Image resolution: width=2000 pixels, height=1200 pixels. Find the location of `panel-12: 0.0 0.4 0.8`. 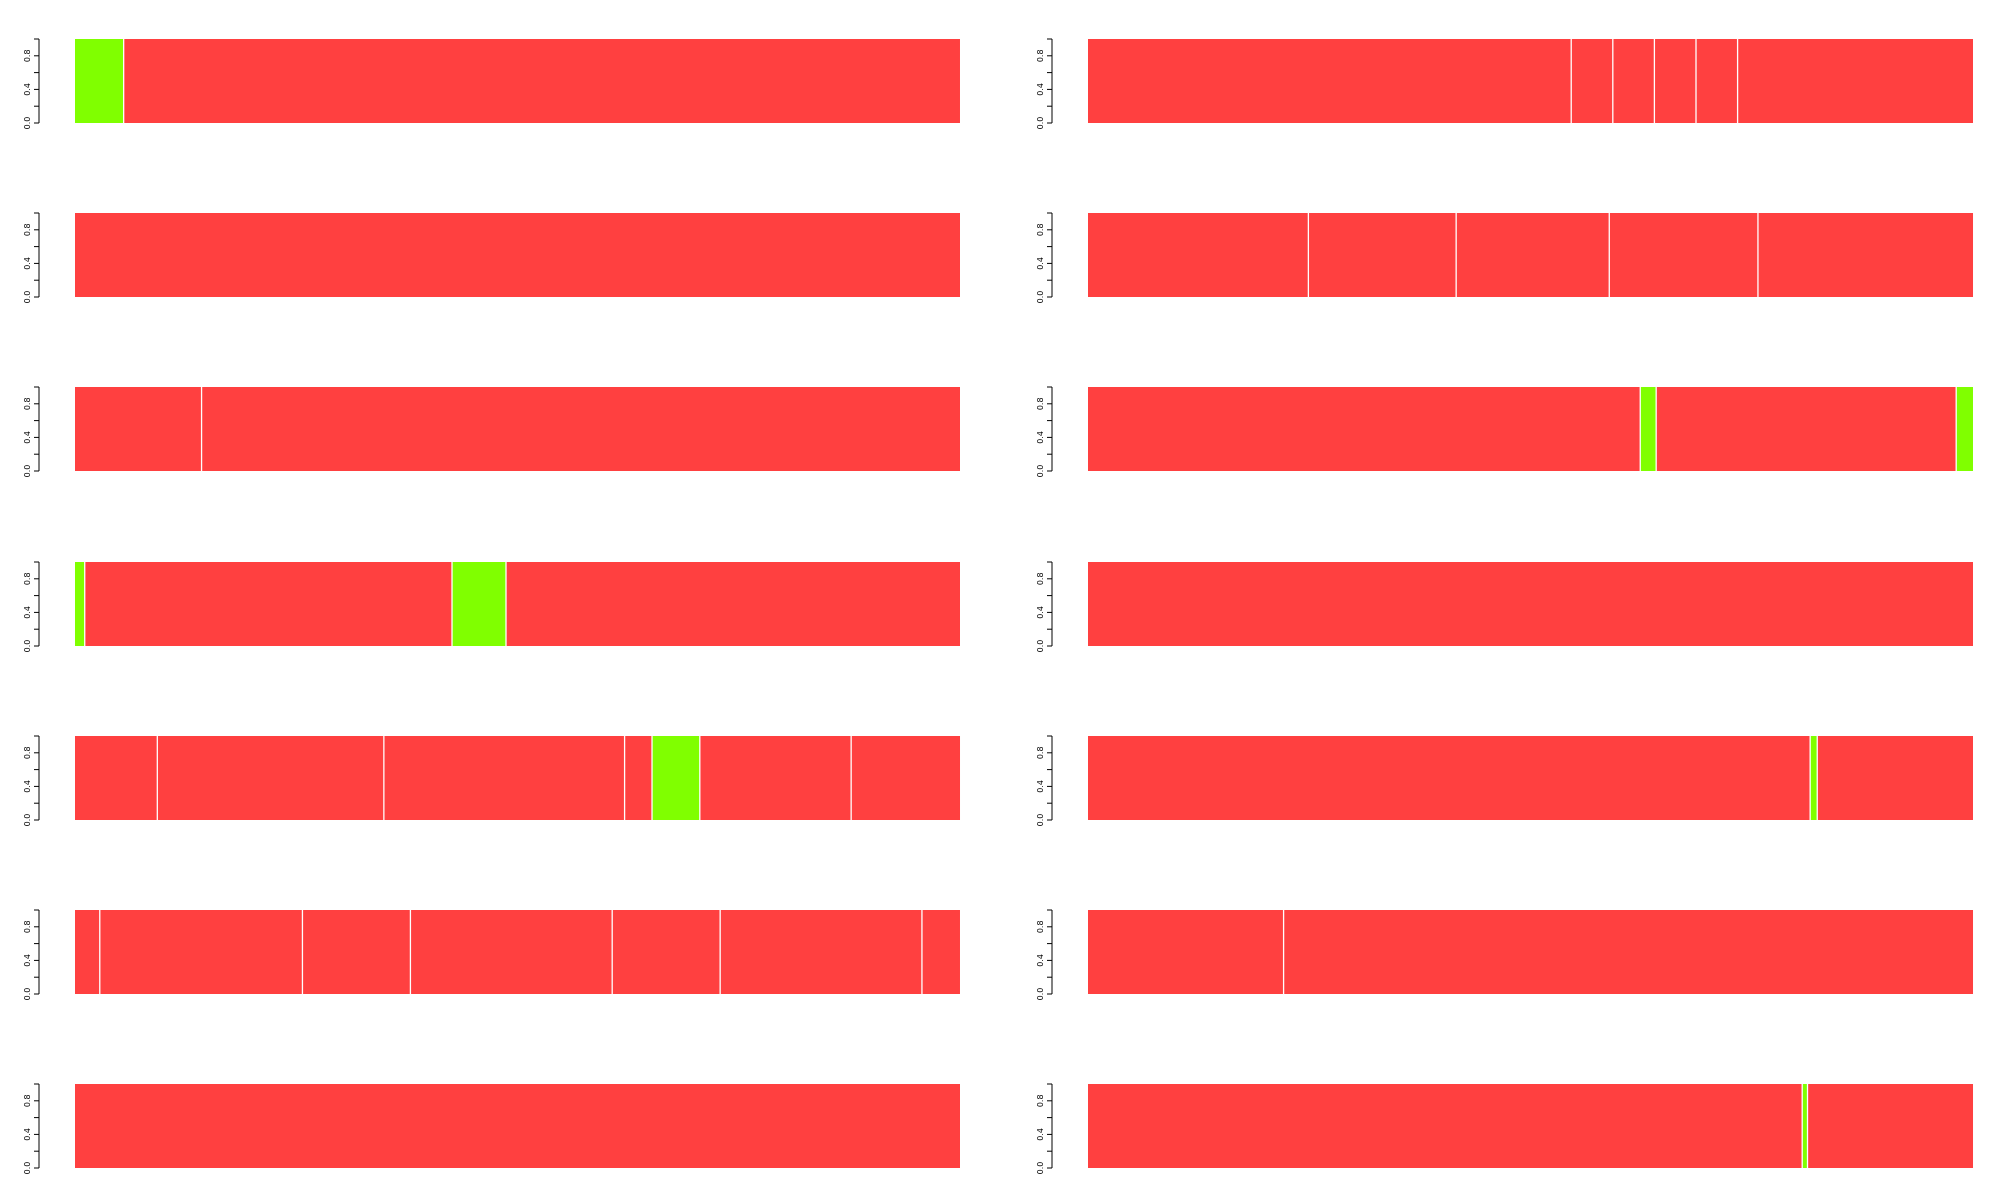

panel-12: 0.0 0.4 0.8 is located at coordinates (1505, 955).